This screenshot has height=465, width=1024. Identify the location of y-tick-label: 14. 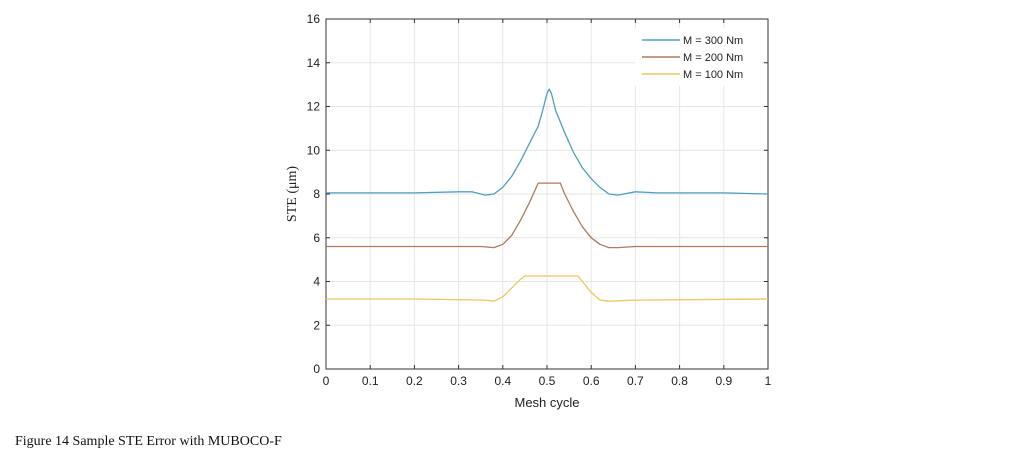
(314, 63).